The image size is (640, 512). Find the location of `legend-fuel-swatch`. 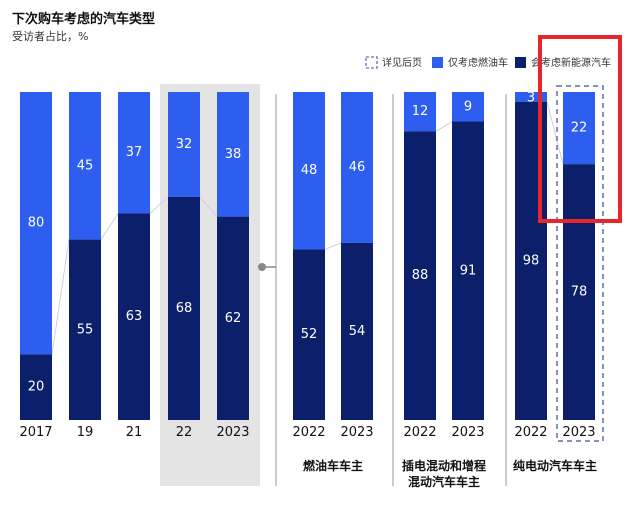

legend-fuel-swatch is located at coordinates (437, 62).